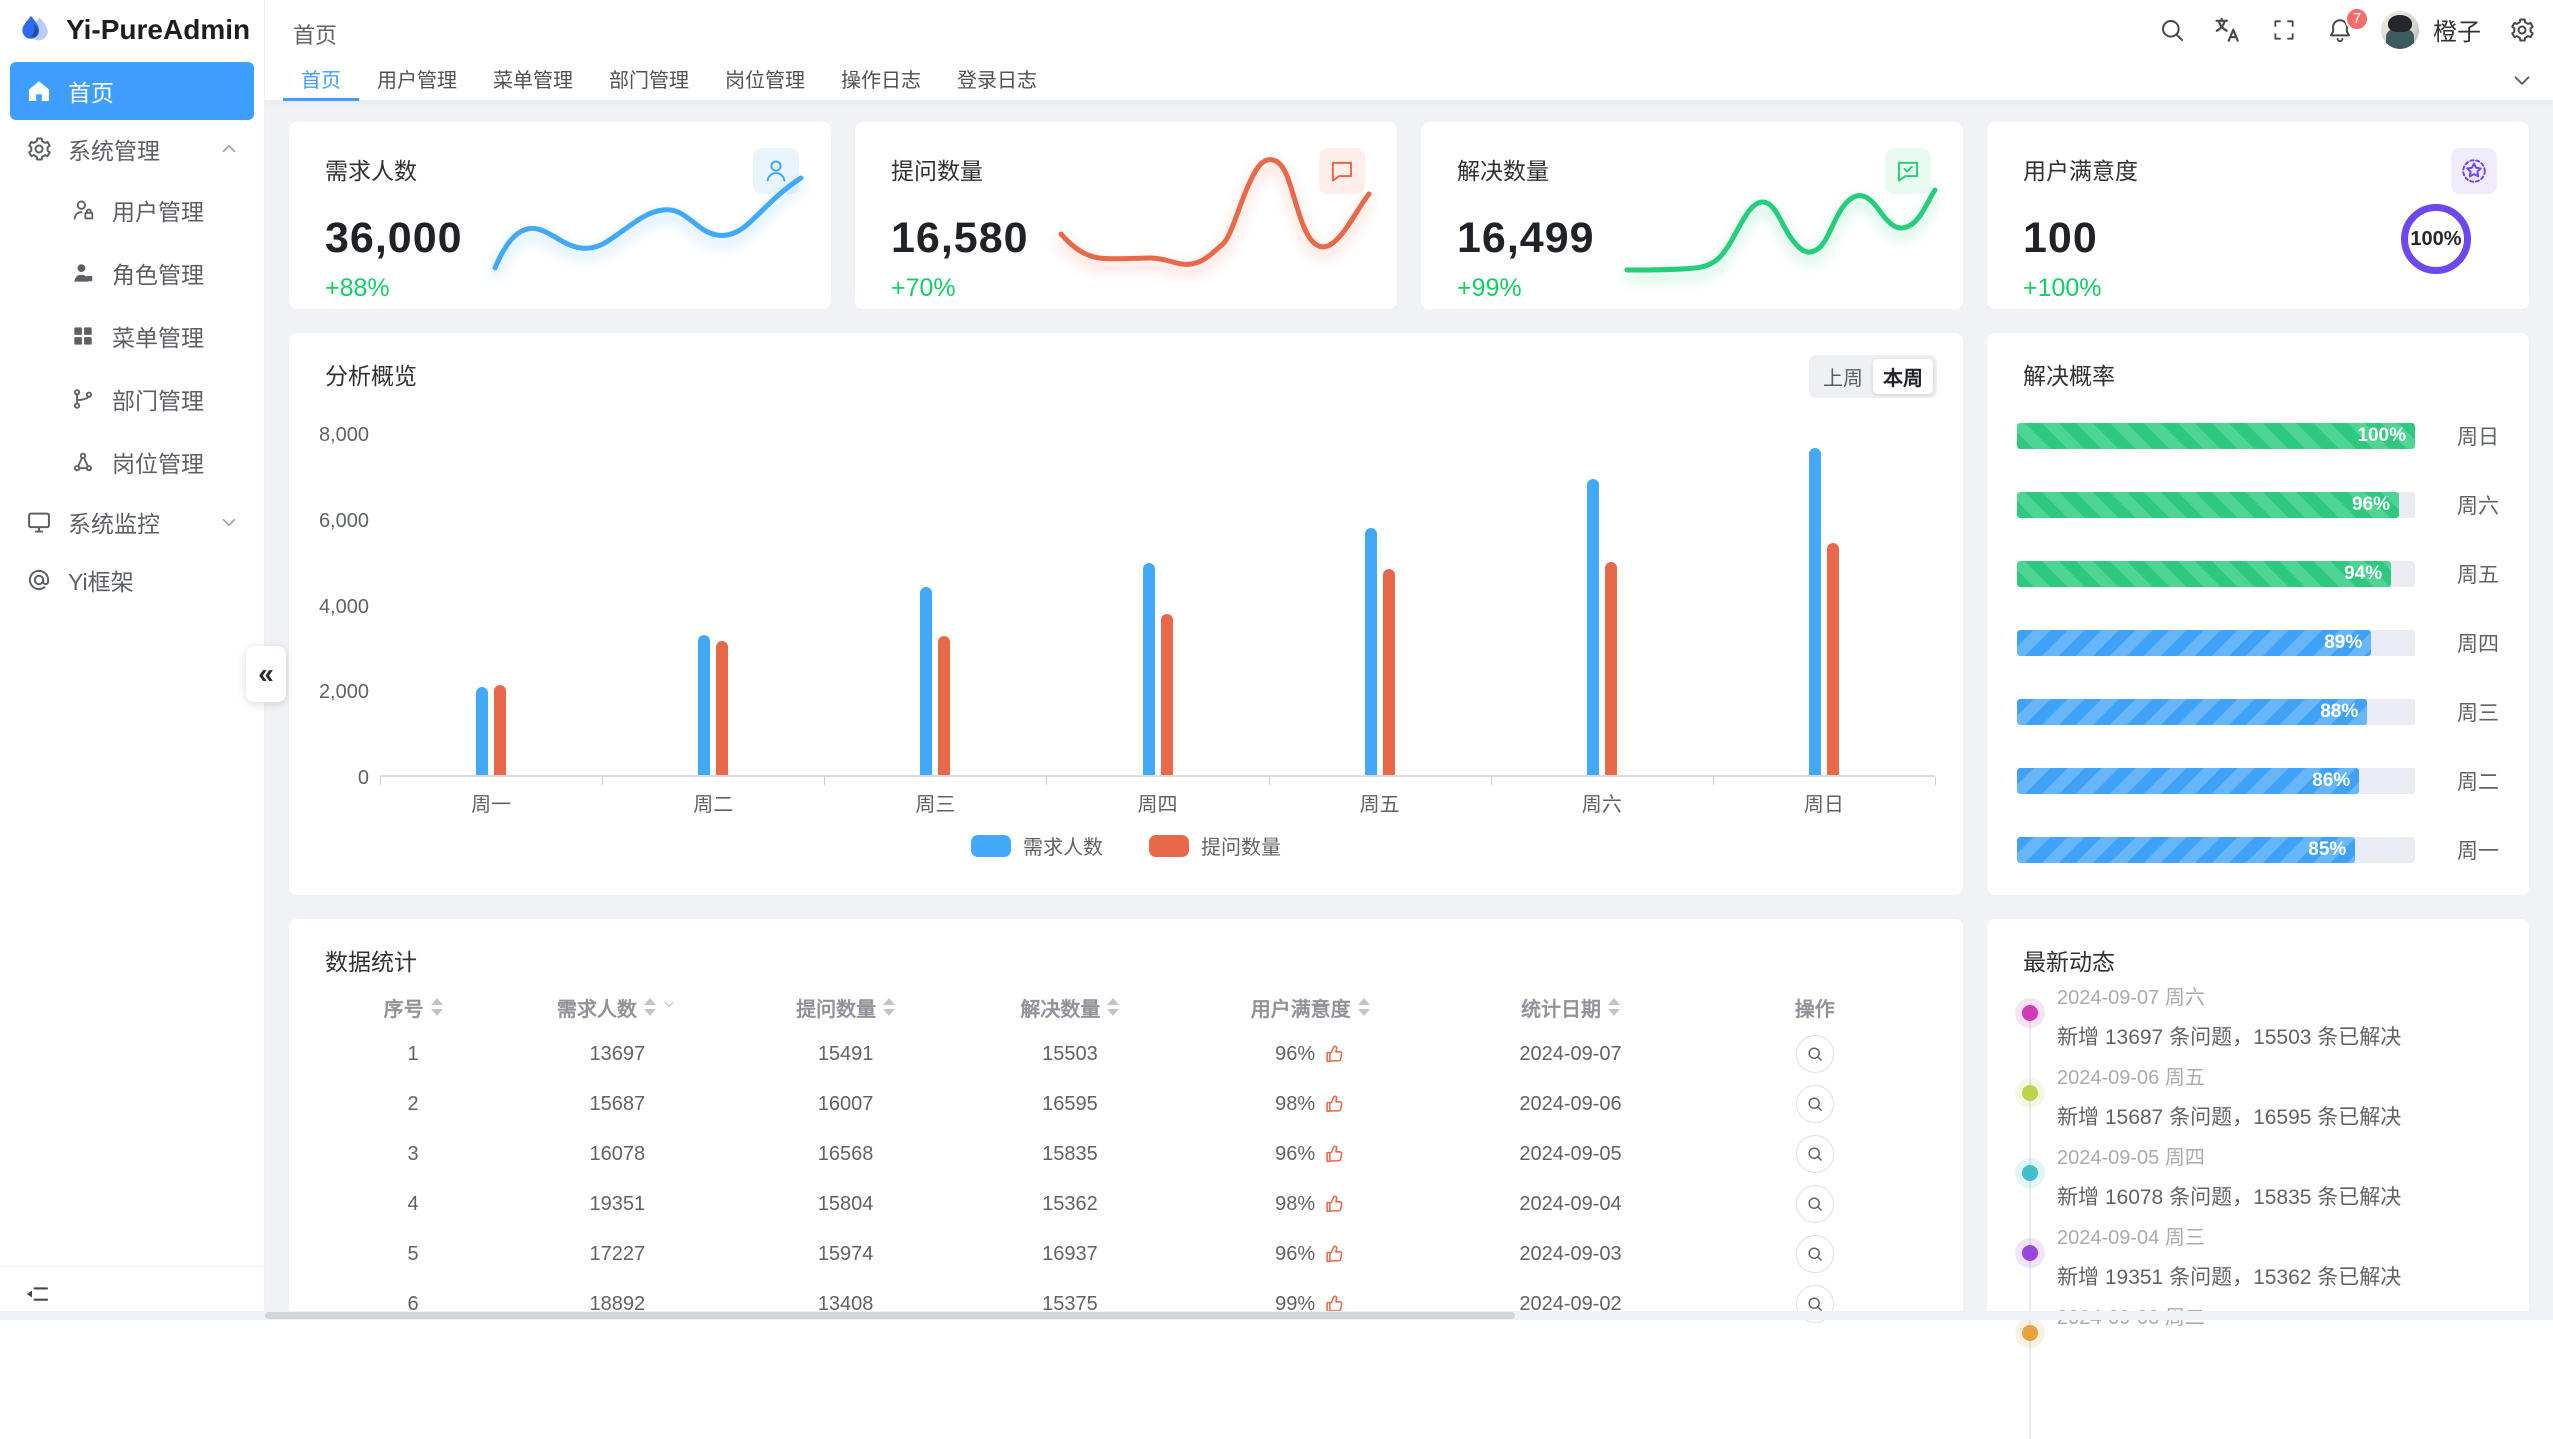 This screenshot has width=2553, height=1439. Describe the element at coordinates (83, 273) in the screenshot. I see `user-filled-icon` at that location.